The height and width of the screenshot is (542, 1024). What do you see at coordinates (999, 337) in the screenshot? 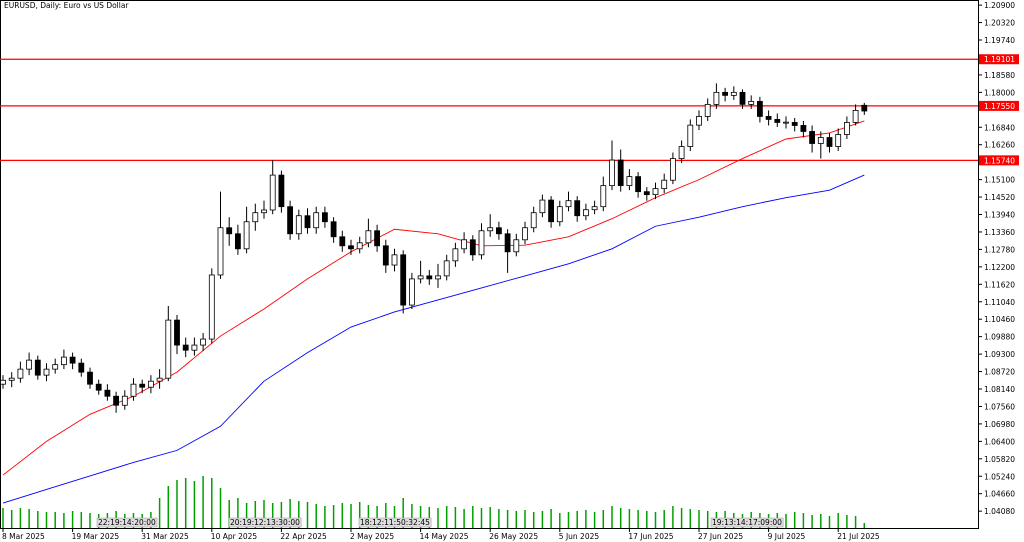
I see `y-tick-label: 1.09880` at bounding box center [999, 337].